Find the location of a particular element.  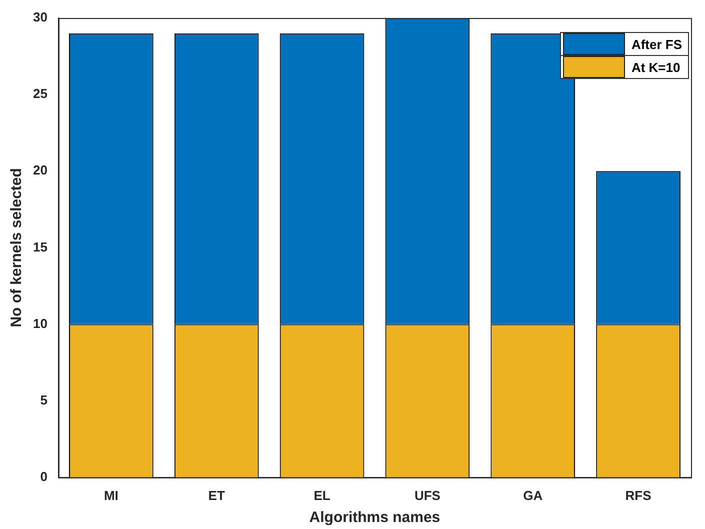

x-tick-label: UFS is located at coordinates (427, 495).